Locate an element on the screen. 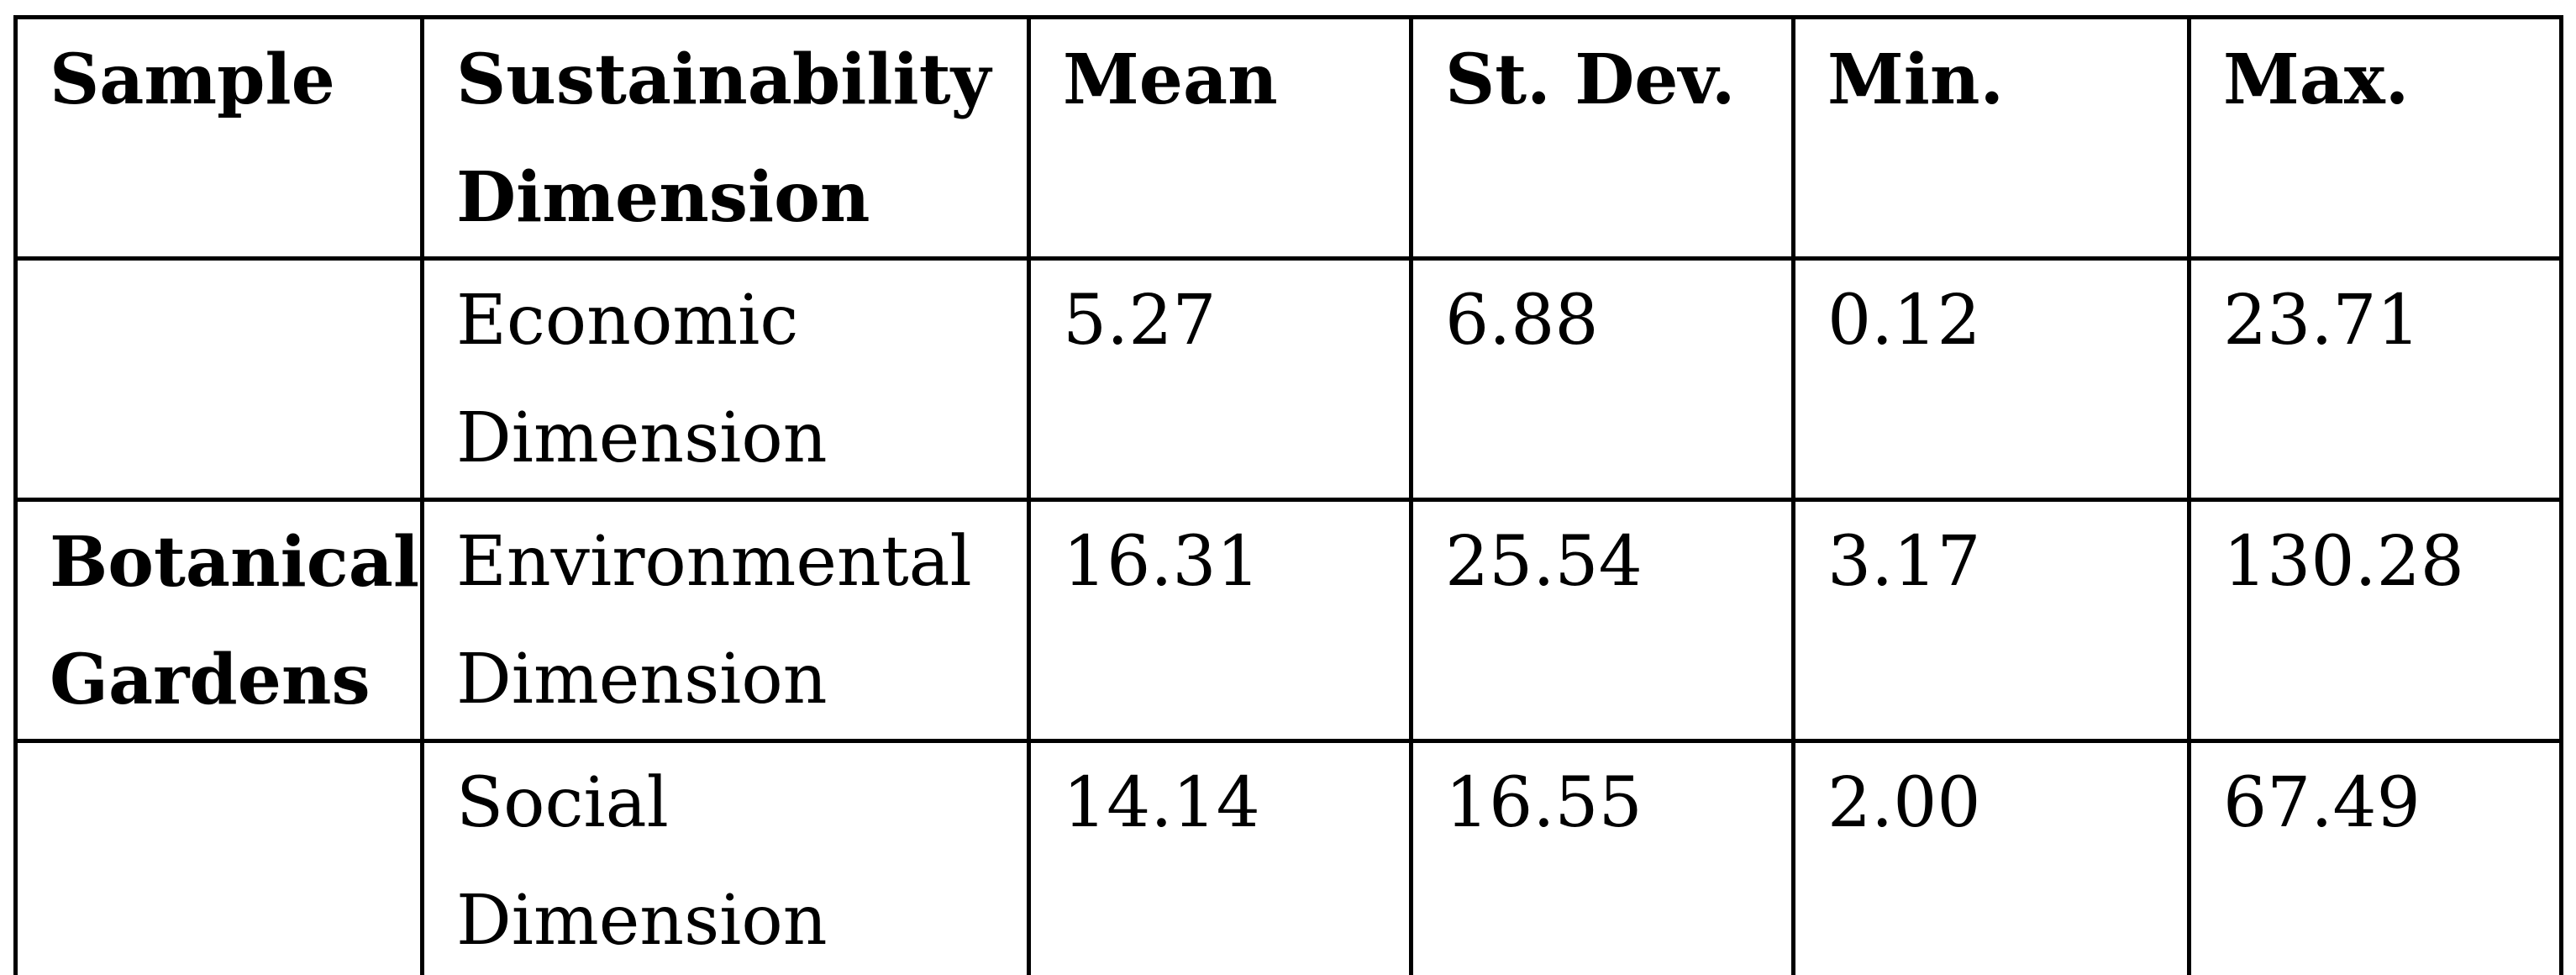 This screenshot has height=975, width=2576. cell-dimension-social: Social Dimension is located at coordinates (725, 857).